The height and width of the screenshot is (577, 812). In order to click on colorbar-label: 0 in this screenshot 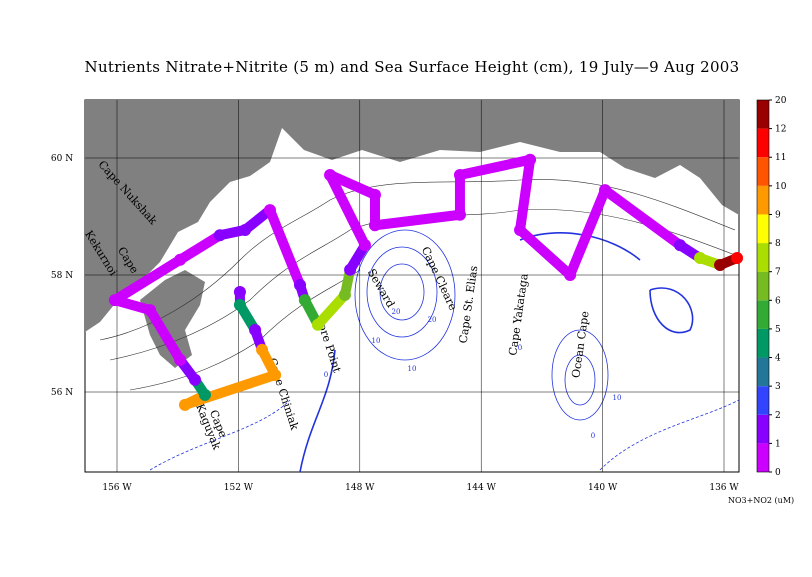, I will do `click(778, 473)`.